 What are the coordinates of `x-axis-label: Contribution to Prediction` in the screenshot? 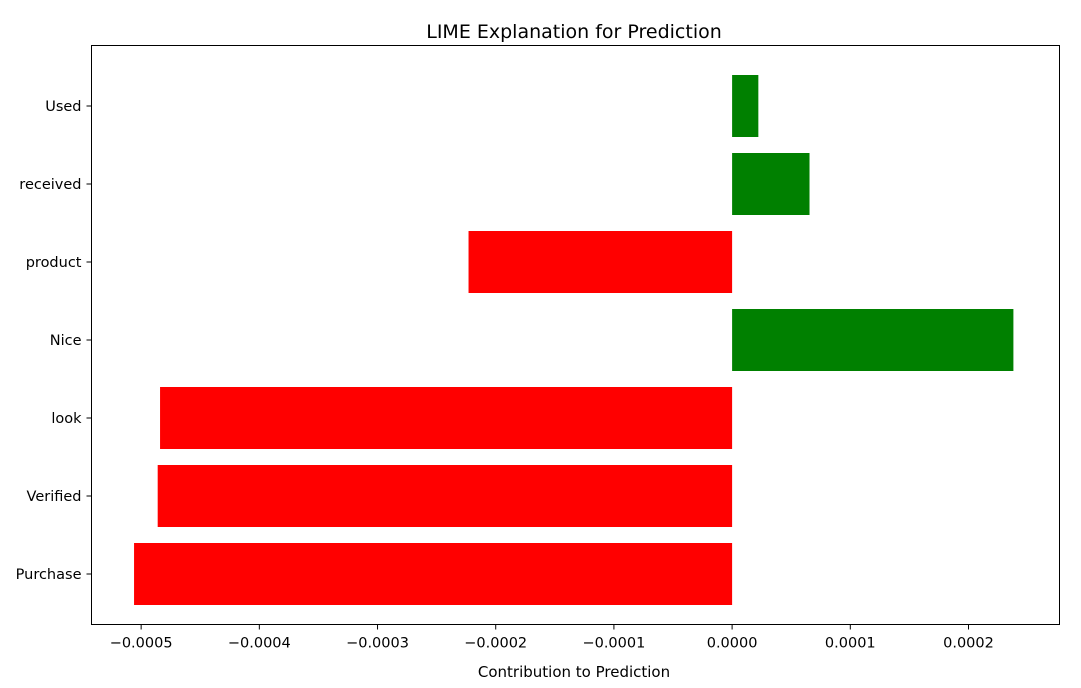 It's located at (574, 672).